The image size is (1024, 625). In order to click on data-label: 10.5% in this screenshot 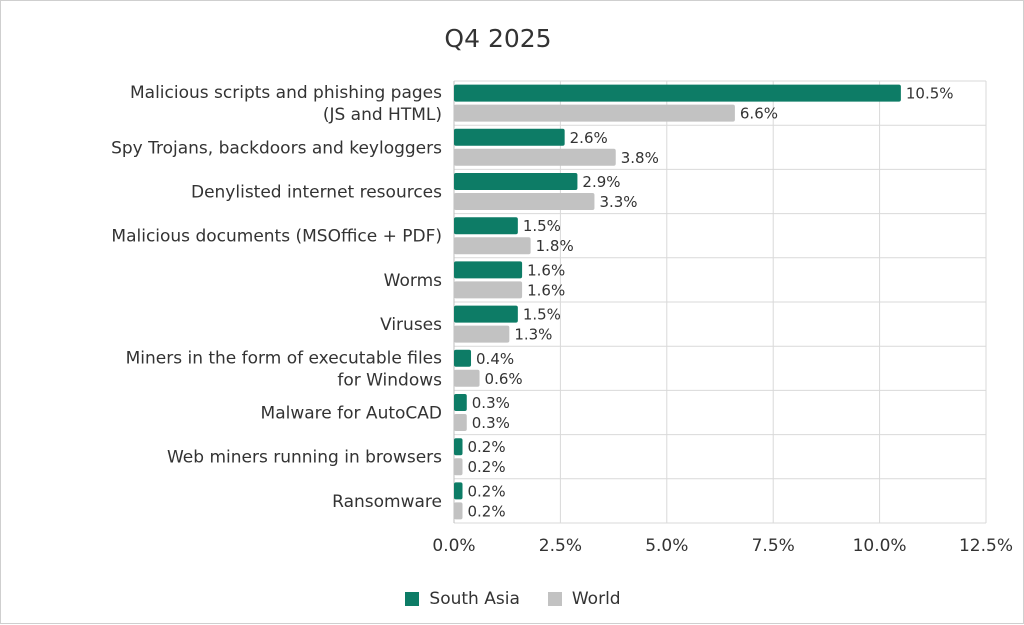, I will do `click(930, 94)`.